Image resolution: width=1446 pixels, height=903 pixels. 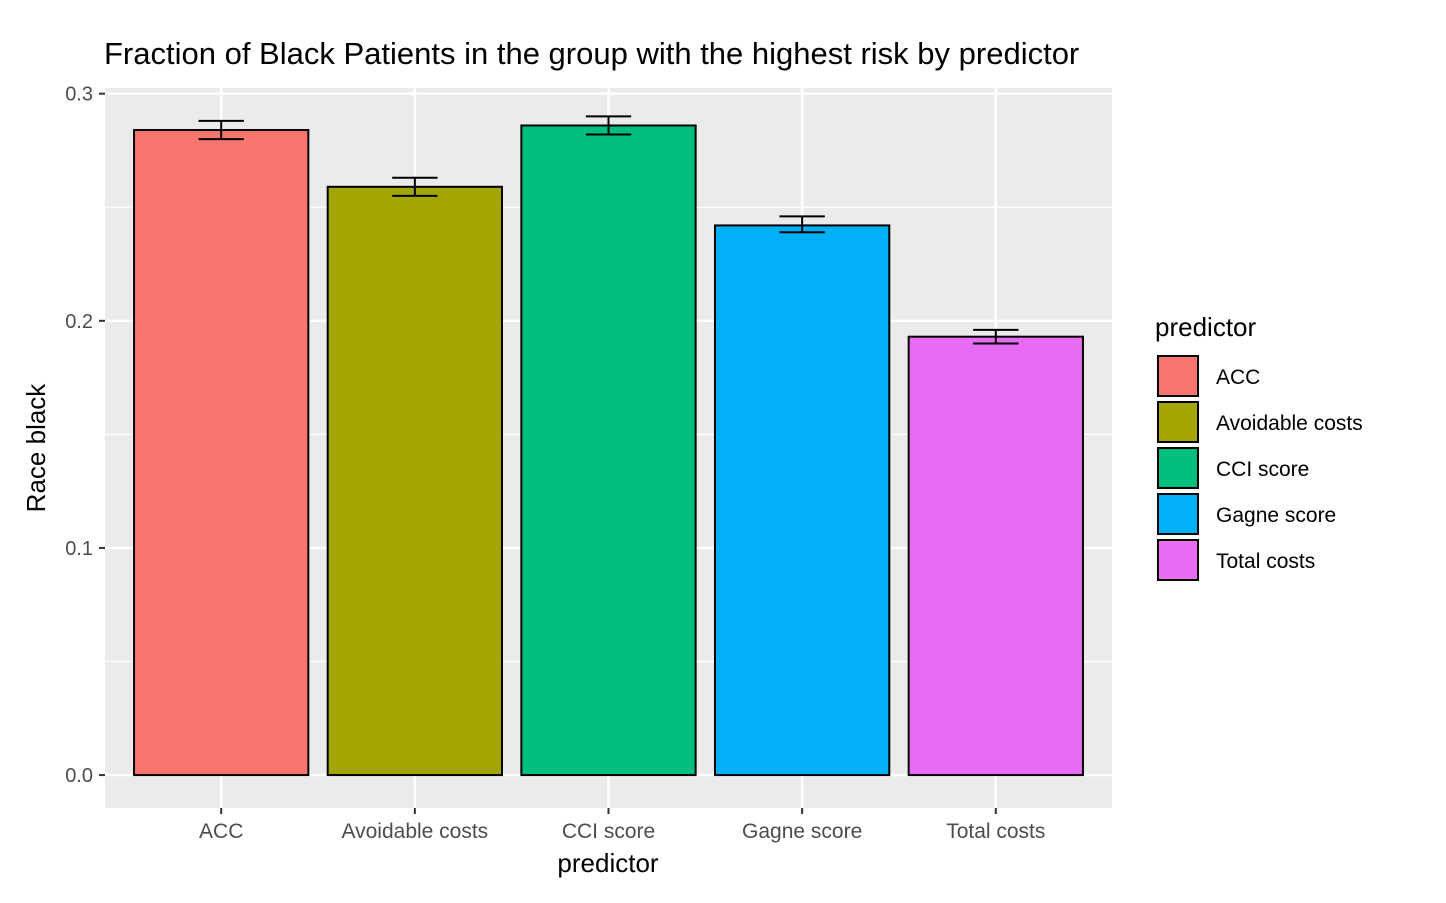 I want to click on legend-item: ACC, so click(x=1208, y=376).